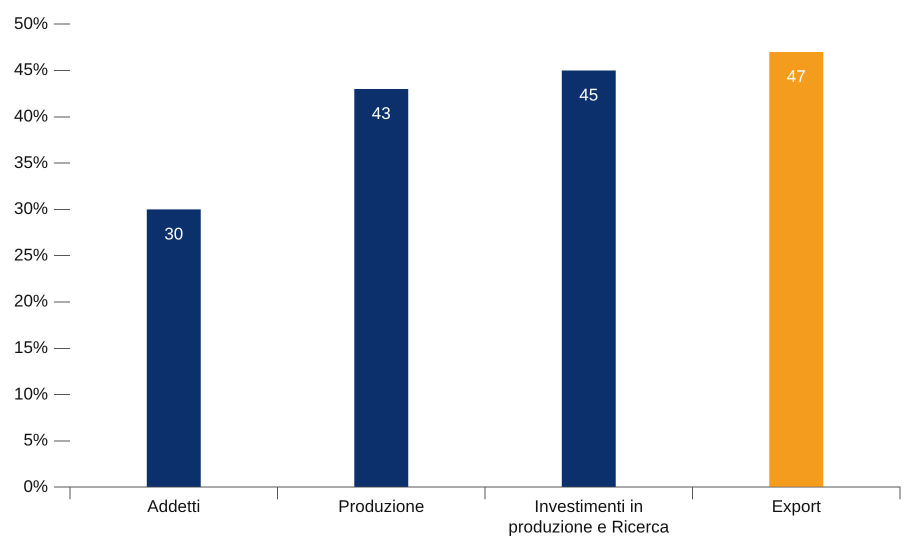 This screenshot has width=918, height=544. What do you see at coordinates (31, 23) in the screenshot?
I see `y-tick-label: 50%` at bounding box center [31, 23].